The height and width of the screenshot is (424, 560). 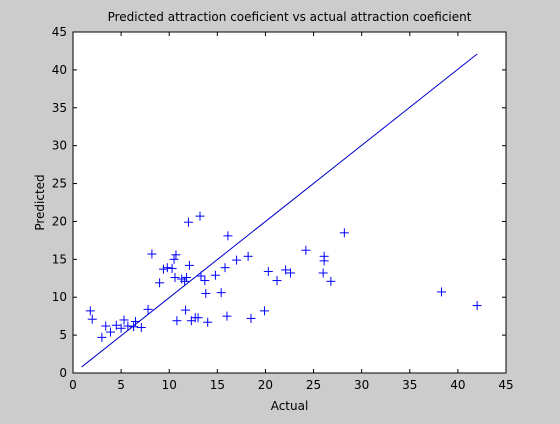 What do you see at coordinates (59, 297) in the screenshot?
I see `y-tick-label: 10` at bounding box center [59, 297].